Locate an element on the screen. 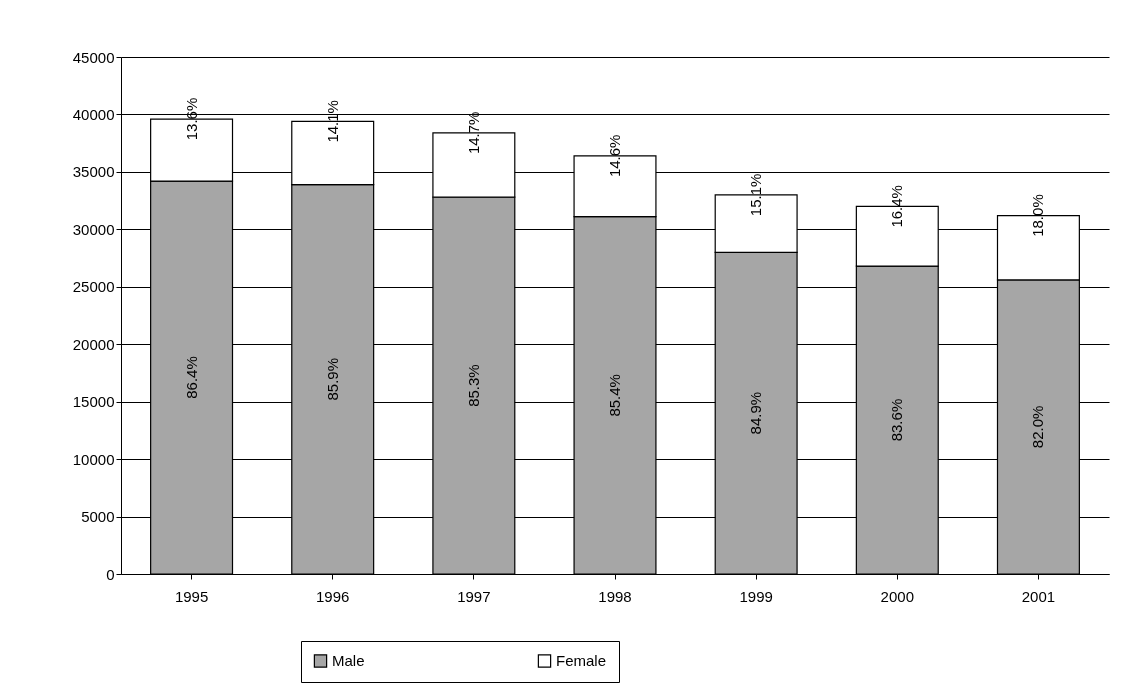 The width and height of the screenshot is (1140, 696). y-tick-label: 0 is located at coordinates (110, 574).